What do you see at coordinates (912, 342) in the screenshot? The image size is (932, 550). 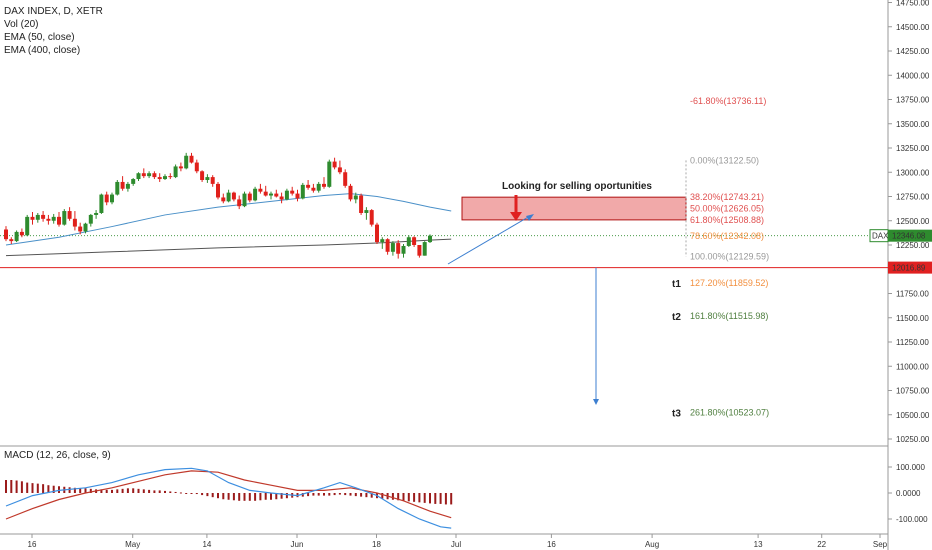 I see `price-tick-label: 11250.00` at bounding box center [912, 342].